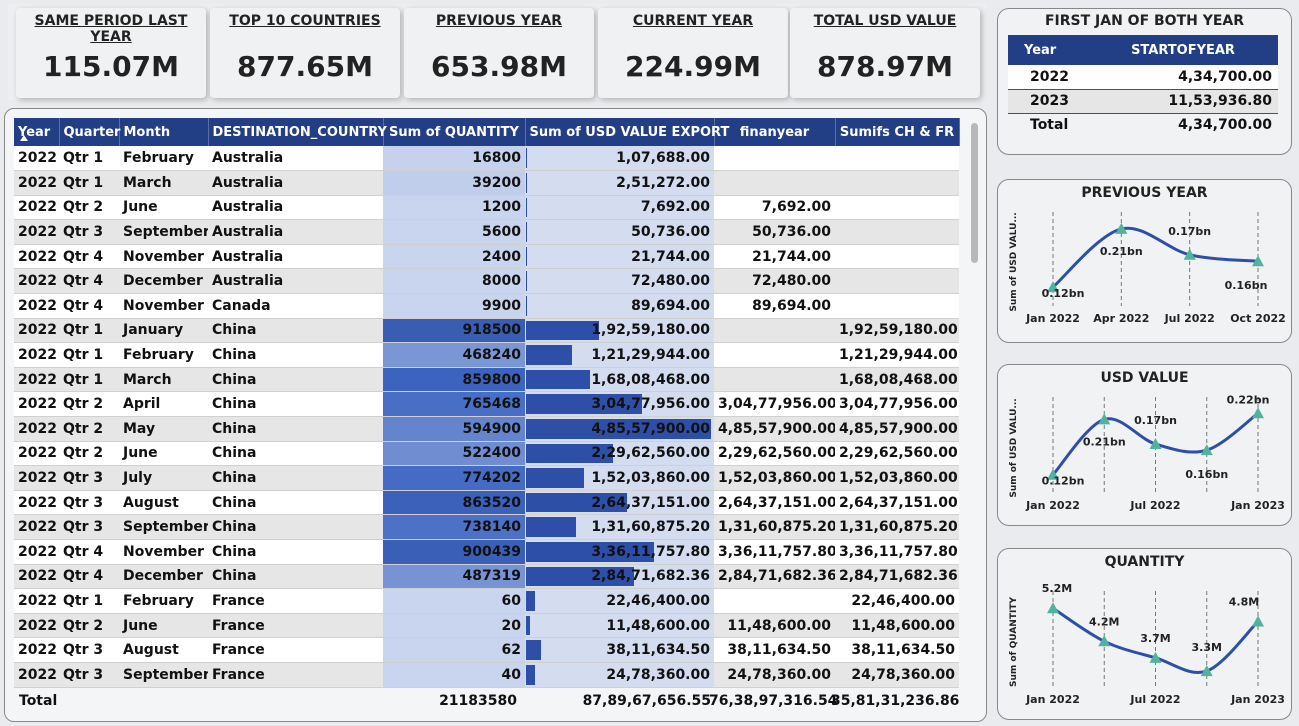  I want to click on kpi-value: 653.98M, so click(499, 66).